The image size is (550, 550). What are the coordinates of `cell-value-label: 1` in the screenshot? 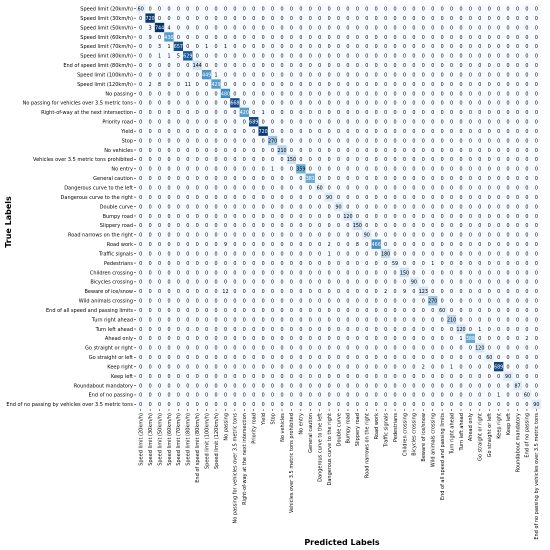 It's located at (159, 57).